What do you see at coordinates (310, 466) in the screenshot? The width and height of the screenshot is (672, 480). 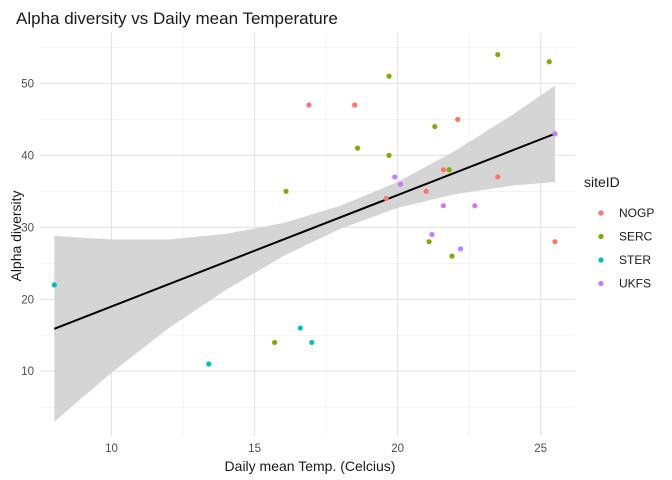 I see `x-axis-title: Daily mean Temp. (Celcius)` at bounding box center [310, 466].